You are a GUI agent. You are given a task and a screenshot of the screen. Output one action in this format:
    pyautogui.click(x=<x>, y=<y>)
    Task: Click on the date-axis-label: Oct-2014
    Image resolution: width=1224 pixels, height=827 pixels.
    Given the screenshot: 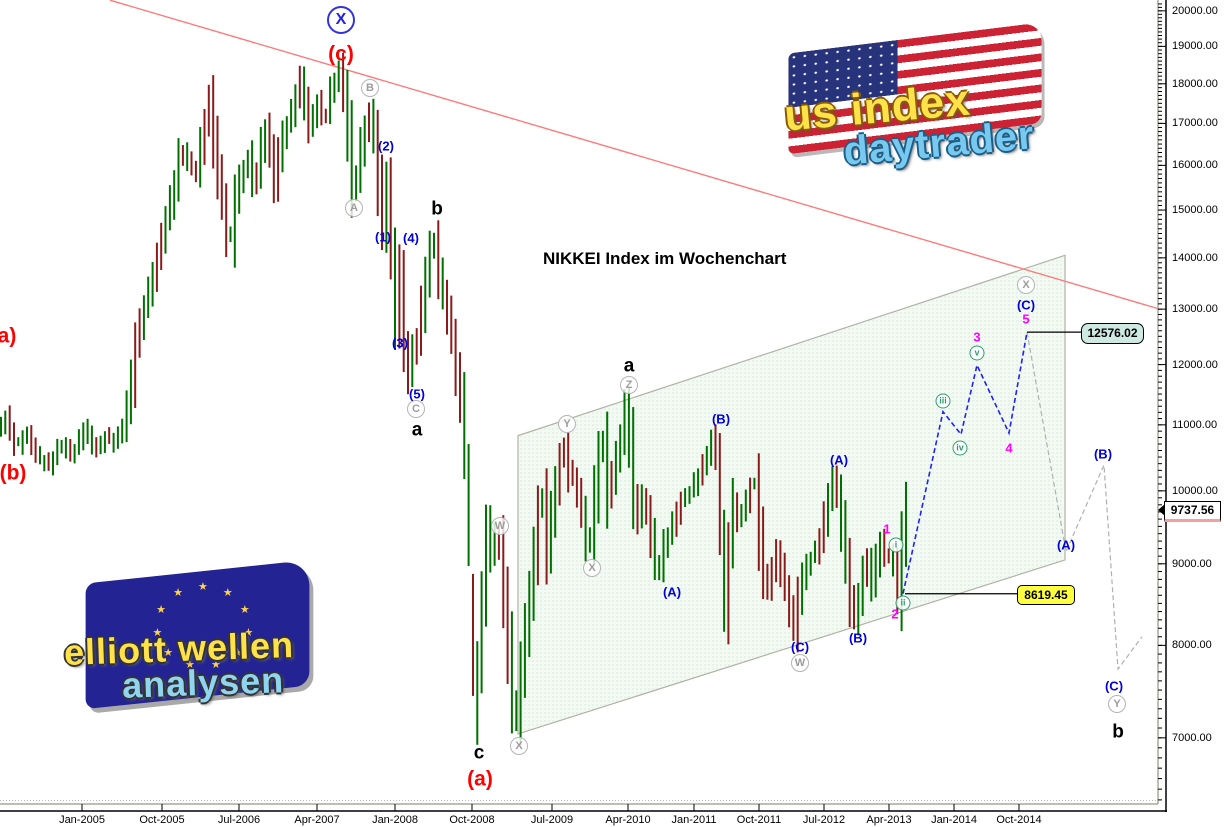 What is the action you would take?
    pyautogui.click(x=1019, y=820)
    